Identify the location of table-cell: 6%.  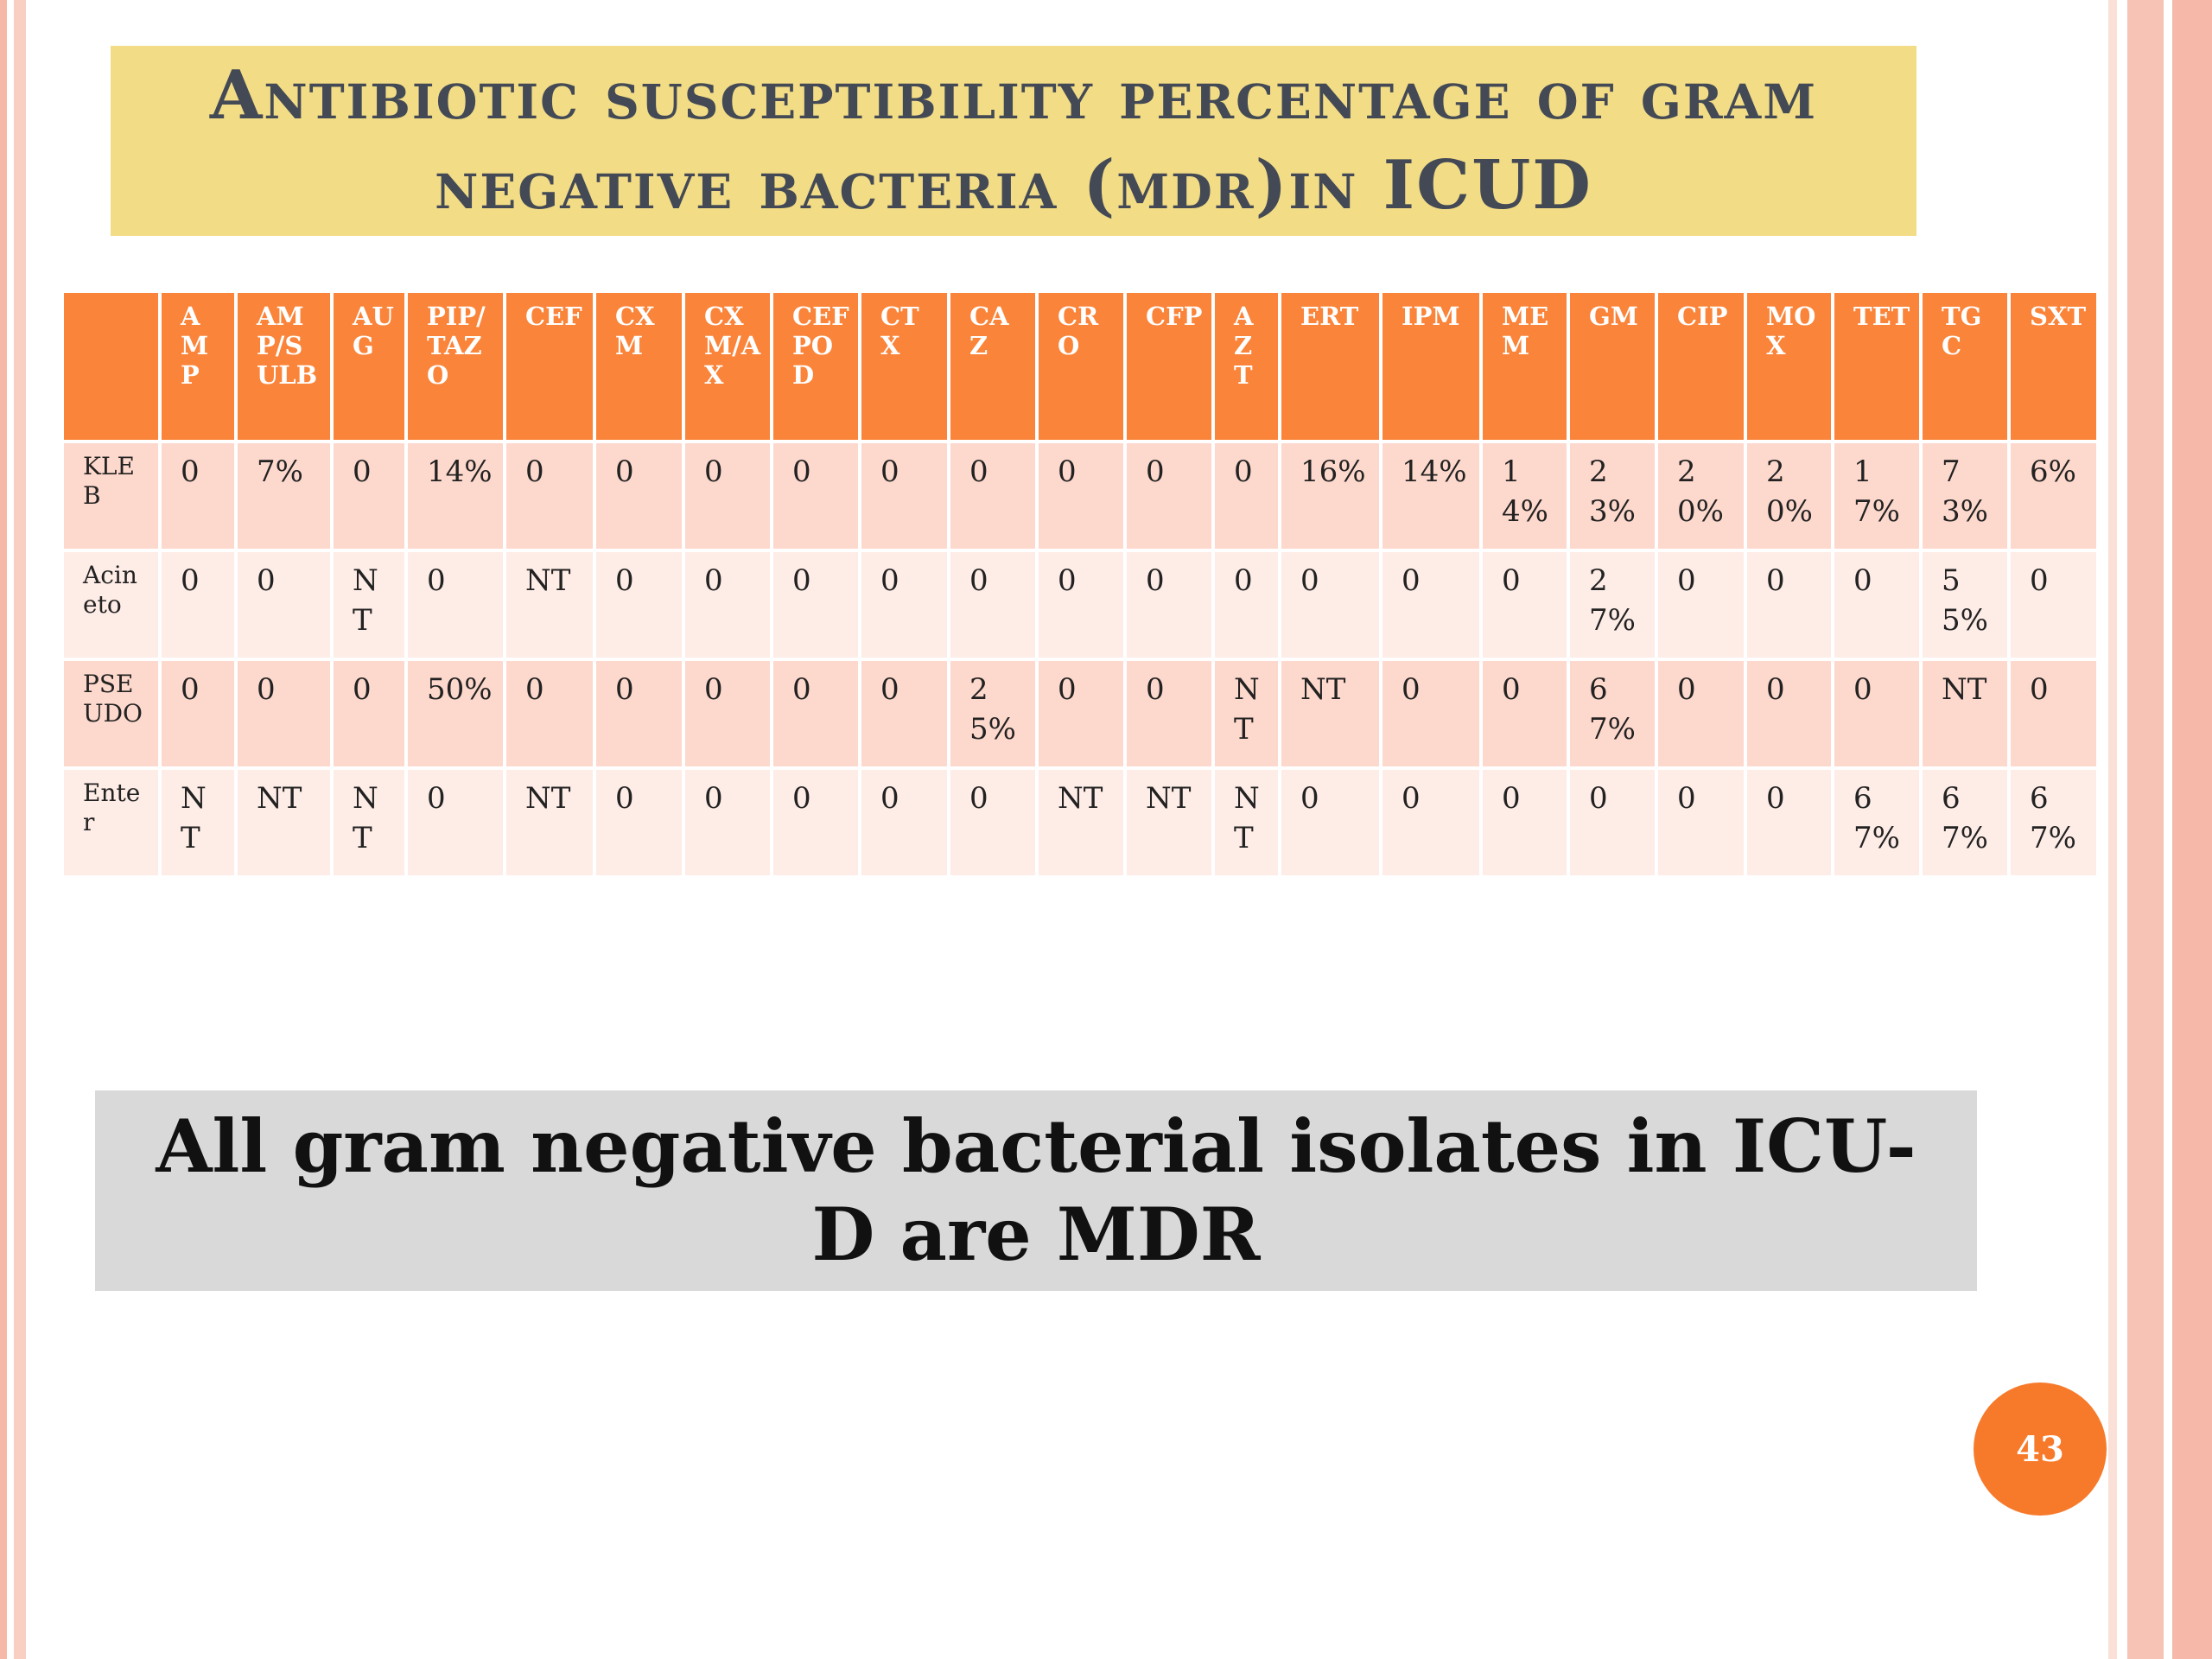
(2053, 496).